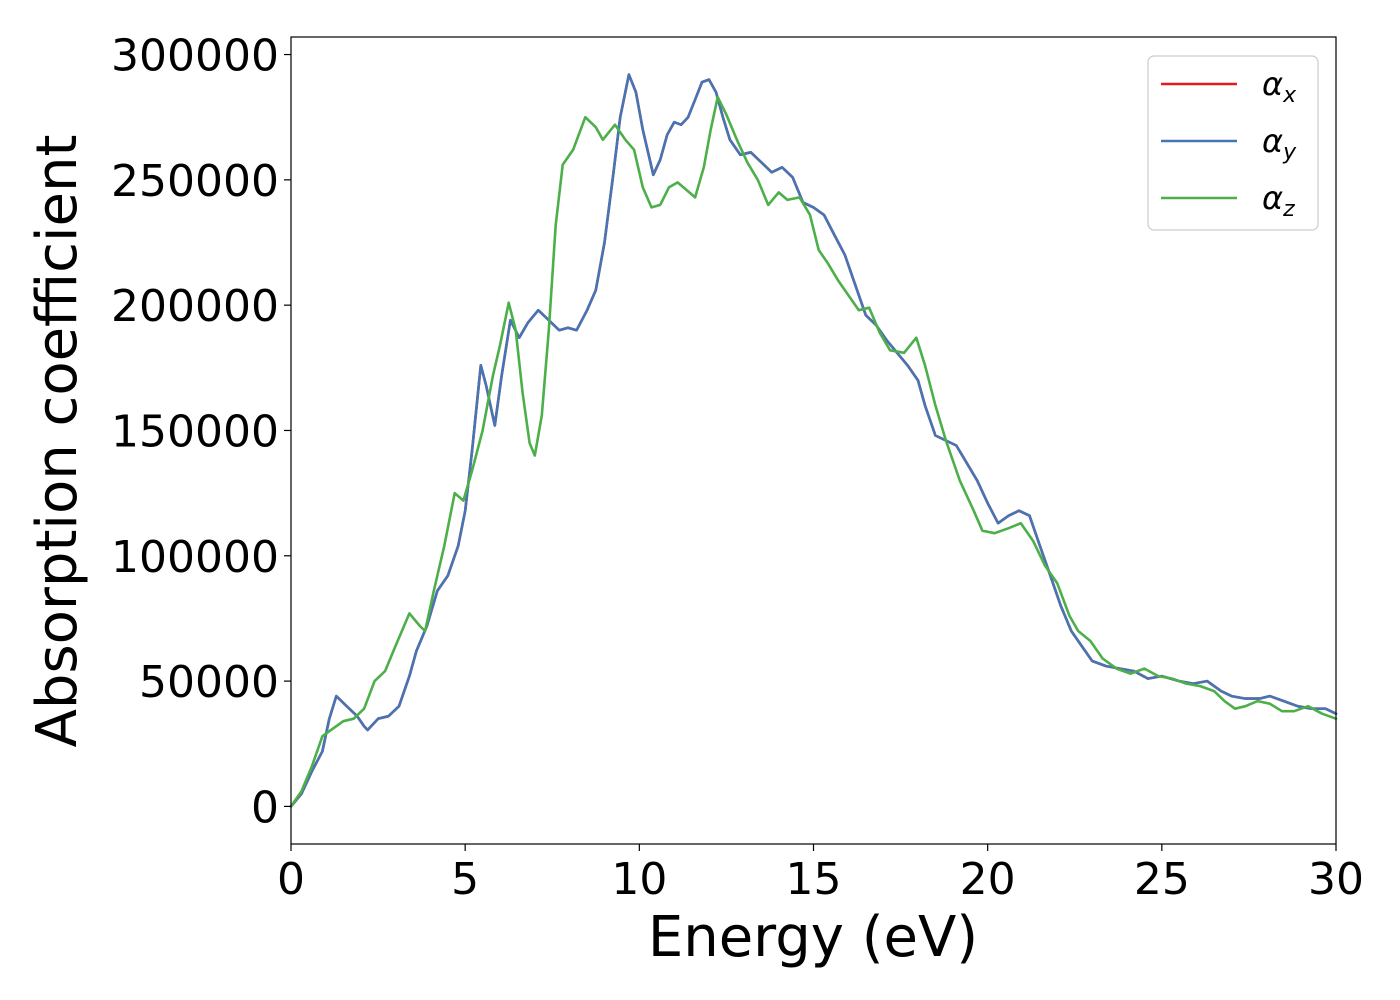  I want to click on y-axis-ticks: 0 50000 100000 150000 200000 250000 300000, so click(201, 432).